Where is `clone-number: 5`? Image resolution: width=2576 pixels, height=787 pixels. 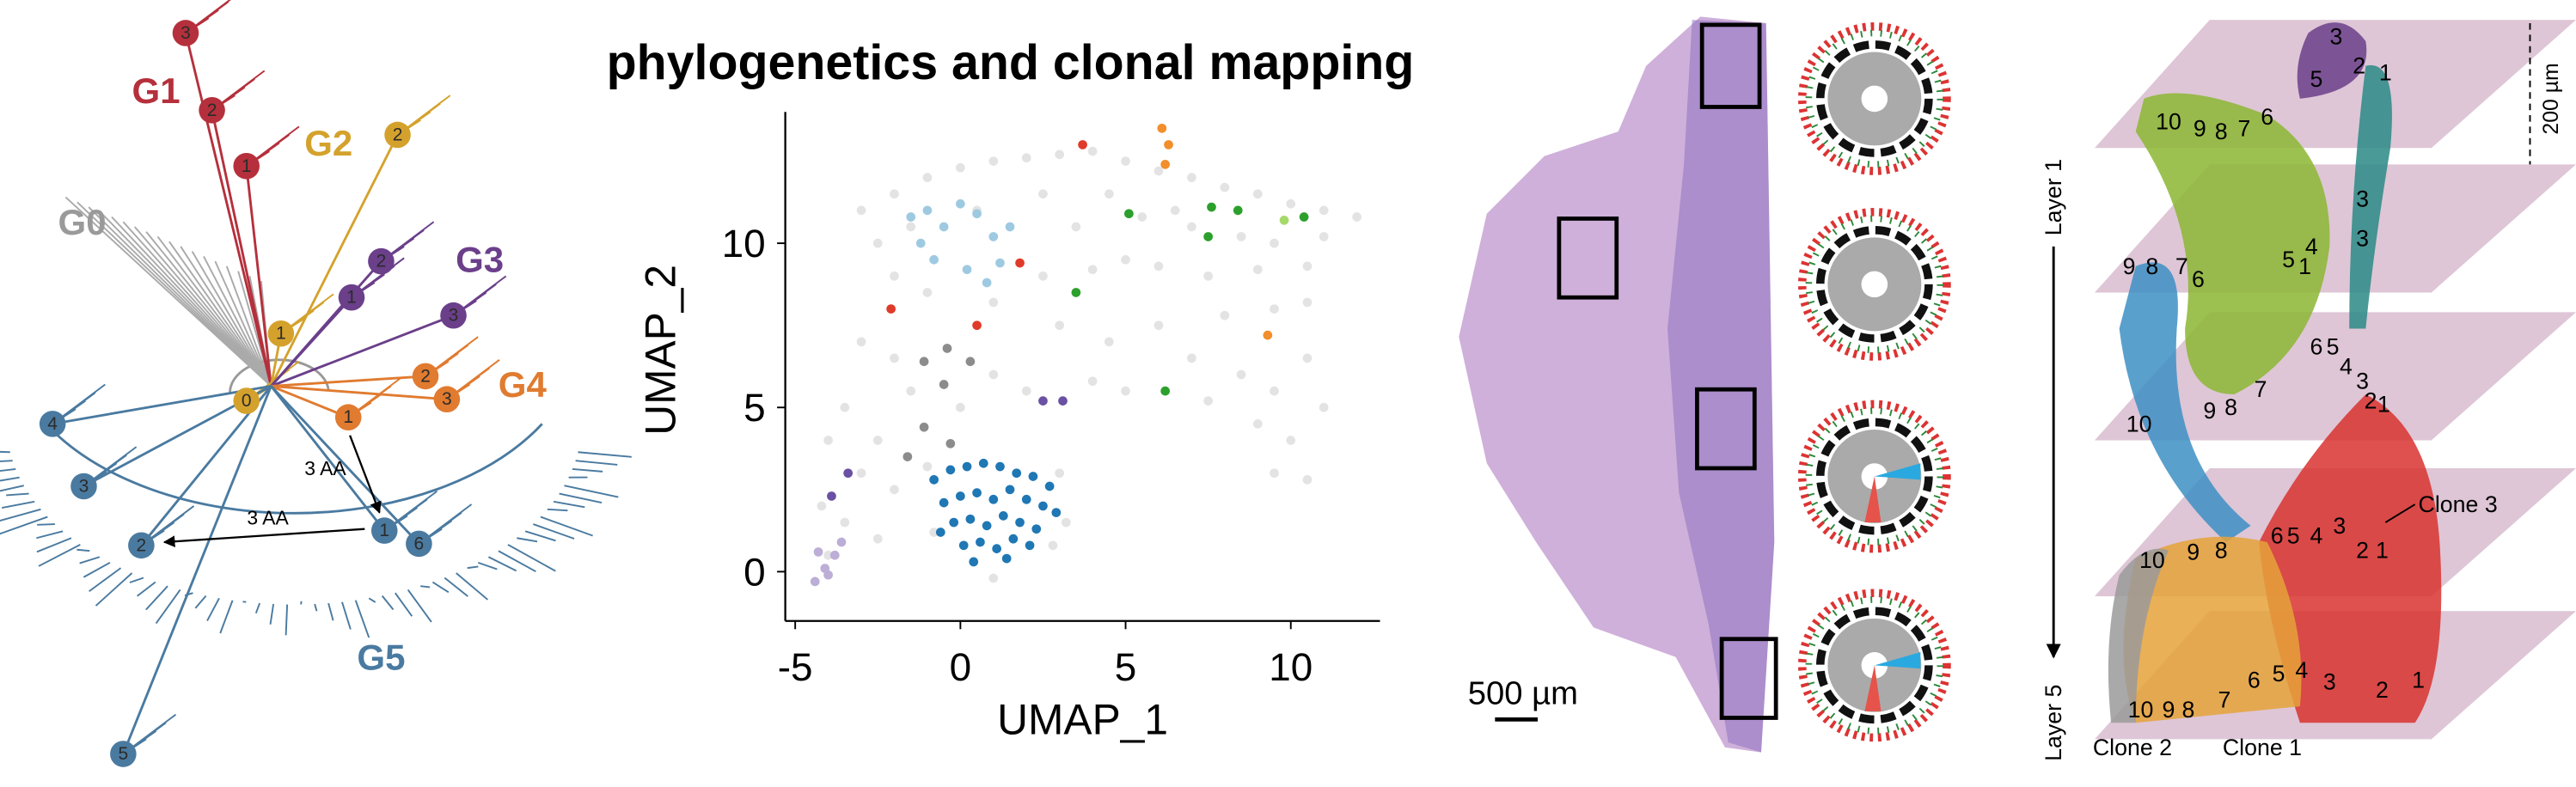 clone-number: 5 is located at coordinates (2293, 535).